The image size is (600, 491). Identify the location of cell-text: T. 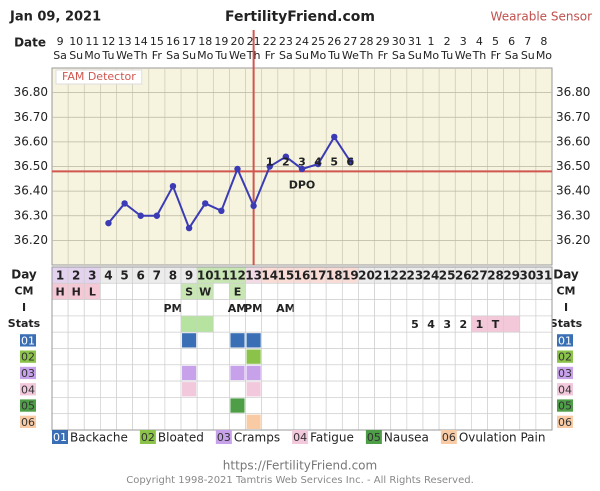
(496, 324).